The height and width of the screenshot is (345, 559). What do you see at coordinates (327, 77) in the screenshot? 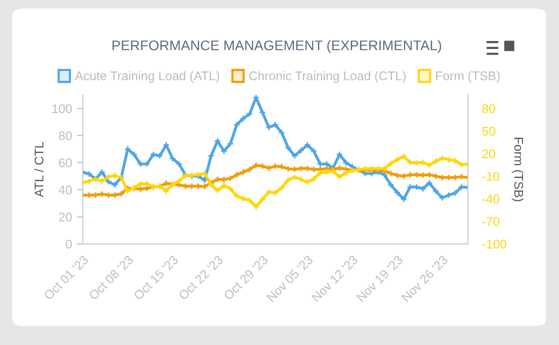
I see `legend-label: Chronic Training Load (CTL)` at bounding box center [327, 77].